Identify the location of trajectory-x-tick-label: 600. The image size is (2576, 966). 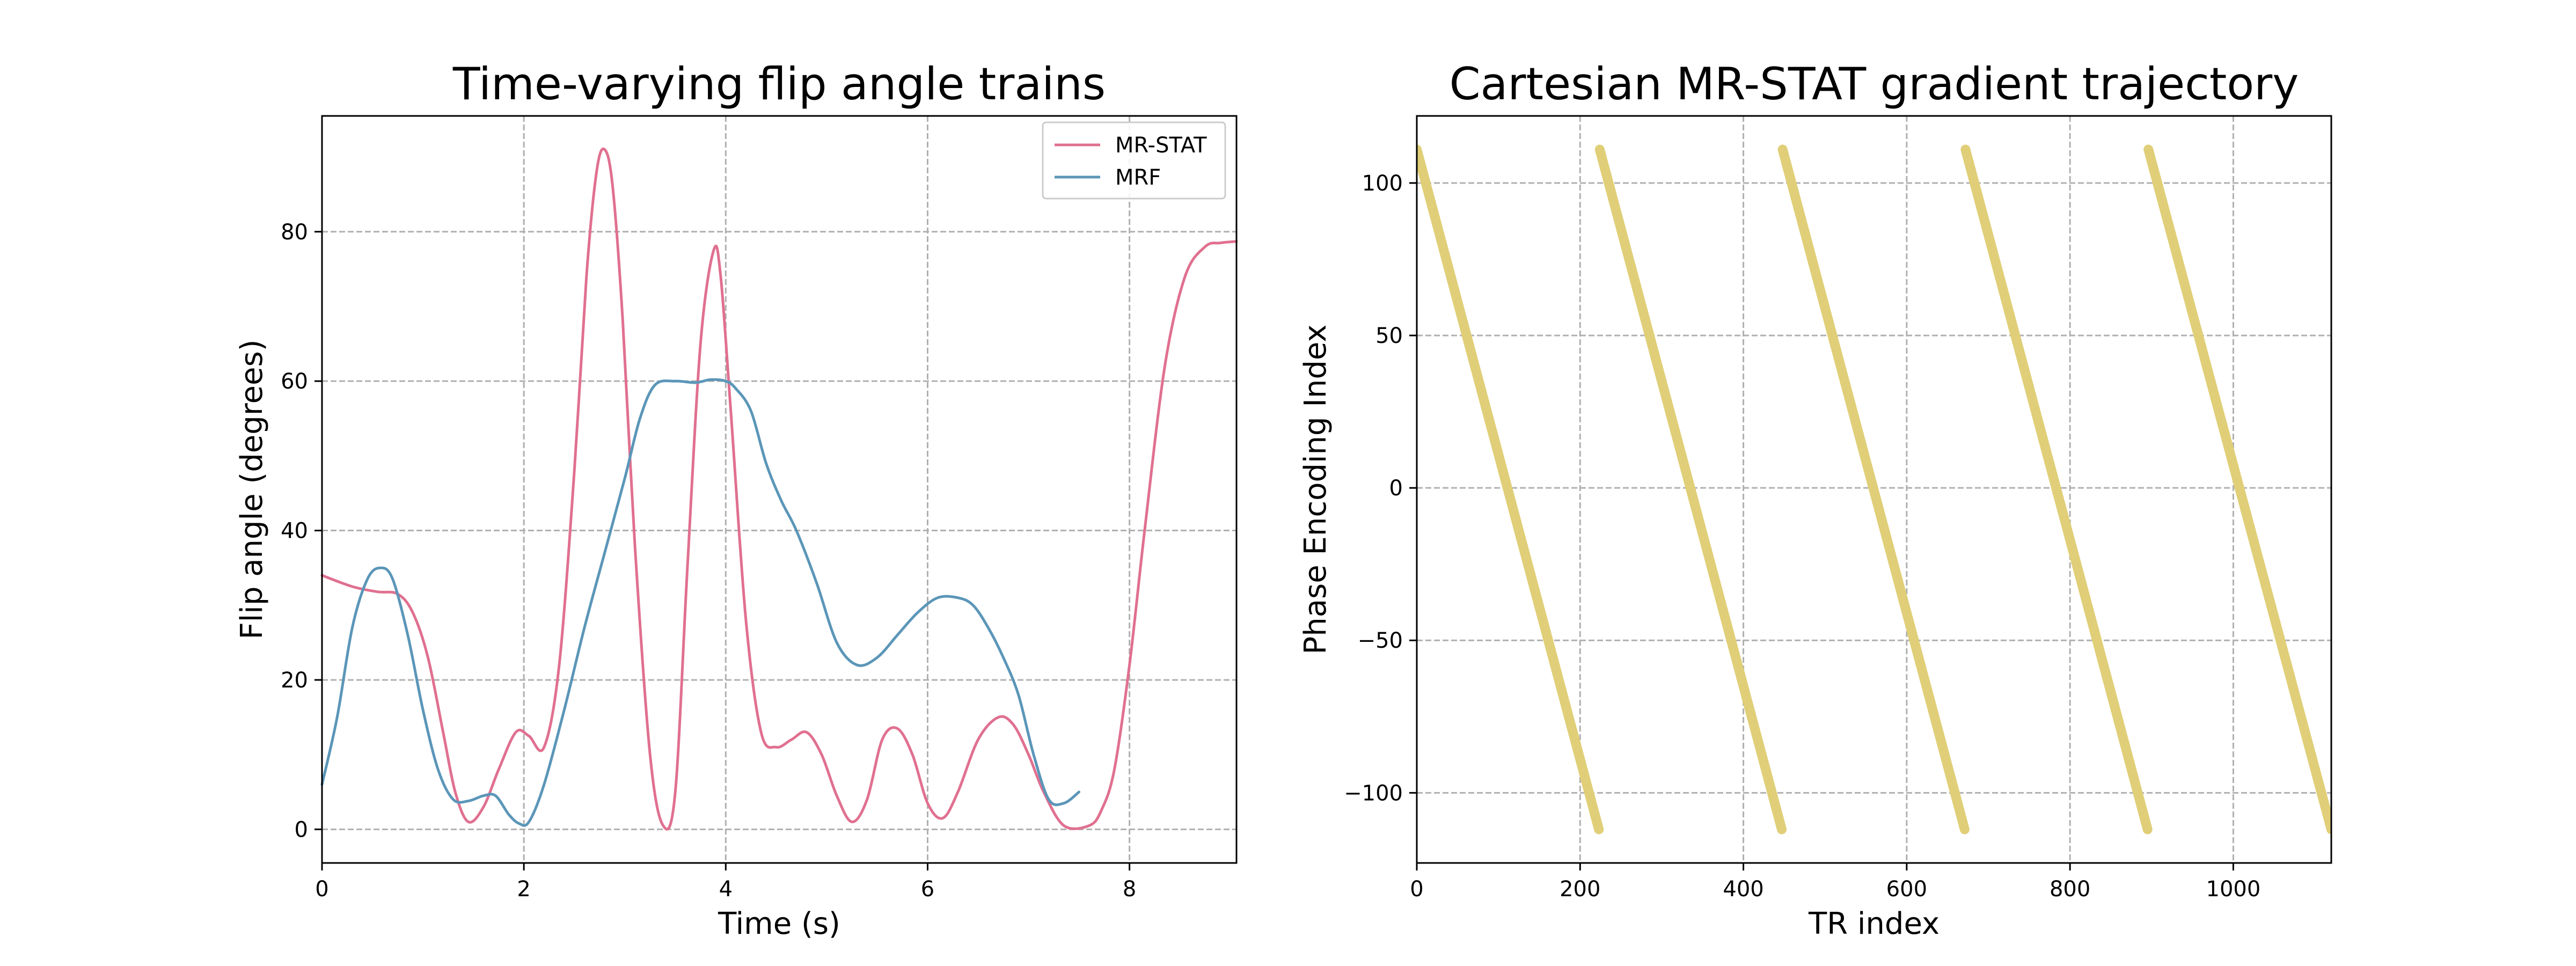
(1906, 889).